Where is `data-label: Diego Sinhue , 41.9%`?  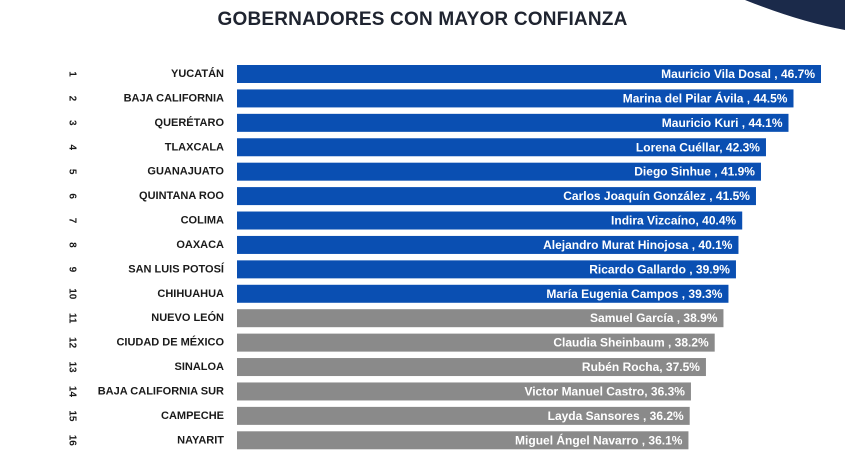 data-label: Diego Sinhue , 41.9% is located at coordinates (694, 172).